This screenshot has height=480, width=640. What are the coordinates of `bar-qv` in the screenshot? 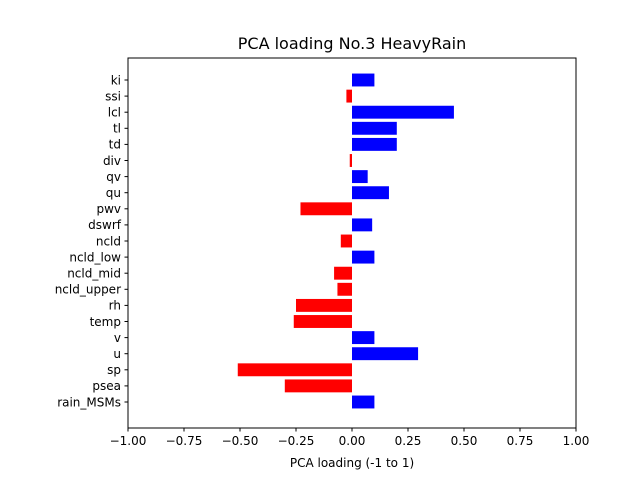 It's located at (360, 177).